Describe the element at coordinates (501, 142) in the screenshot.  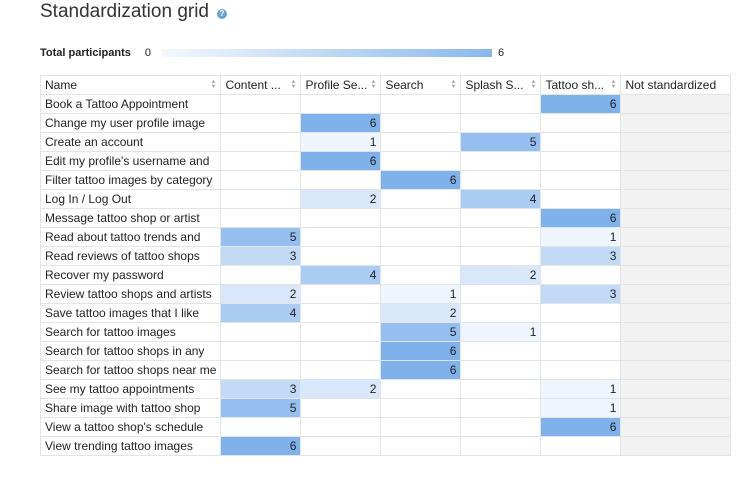
I see `value-cell-splash-screen: 5` at that location.